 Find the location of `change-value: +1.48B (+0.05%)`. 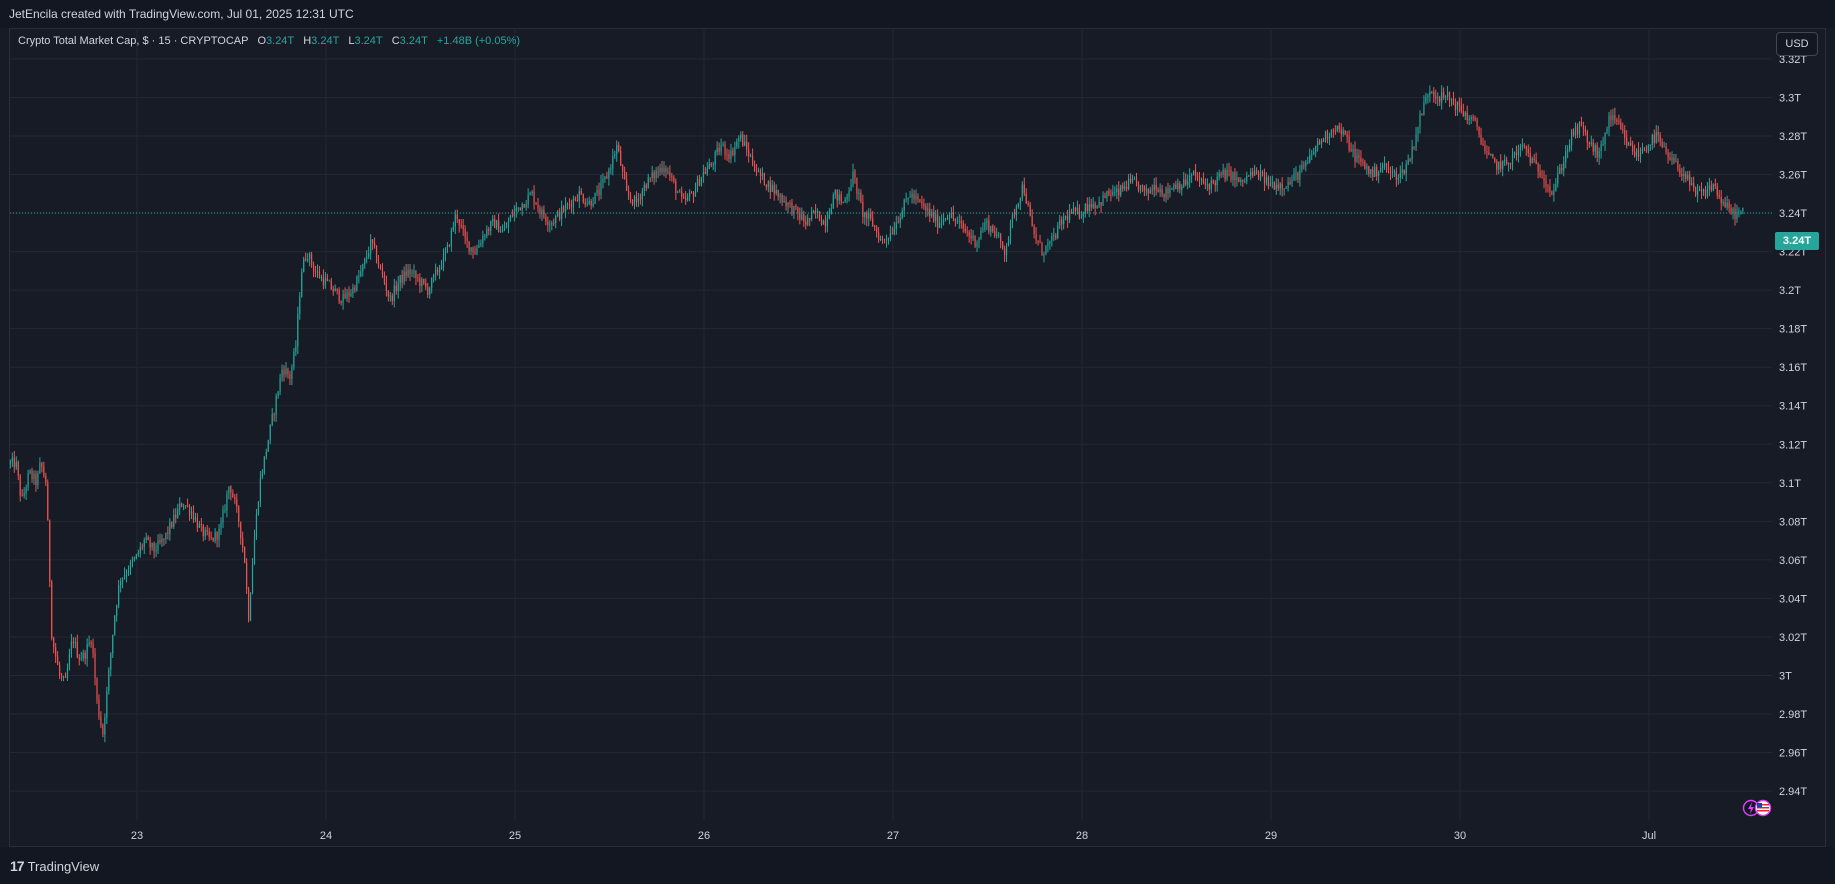

change-value: +1.48B (+0.05%) is located at coordinates (478, 41).